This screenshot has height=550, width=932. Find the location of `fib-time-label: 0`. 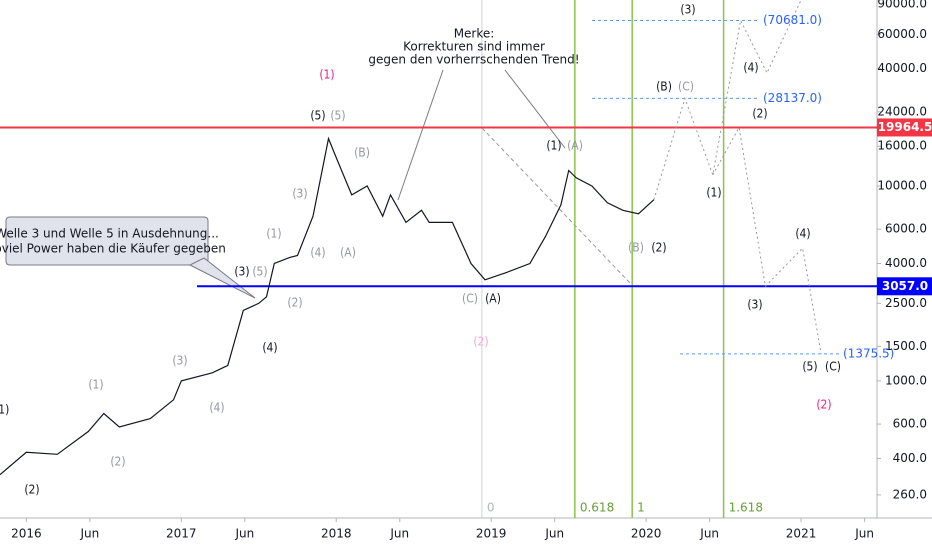

fib-time-label: 0 is located at coordinates (491, 508).